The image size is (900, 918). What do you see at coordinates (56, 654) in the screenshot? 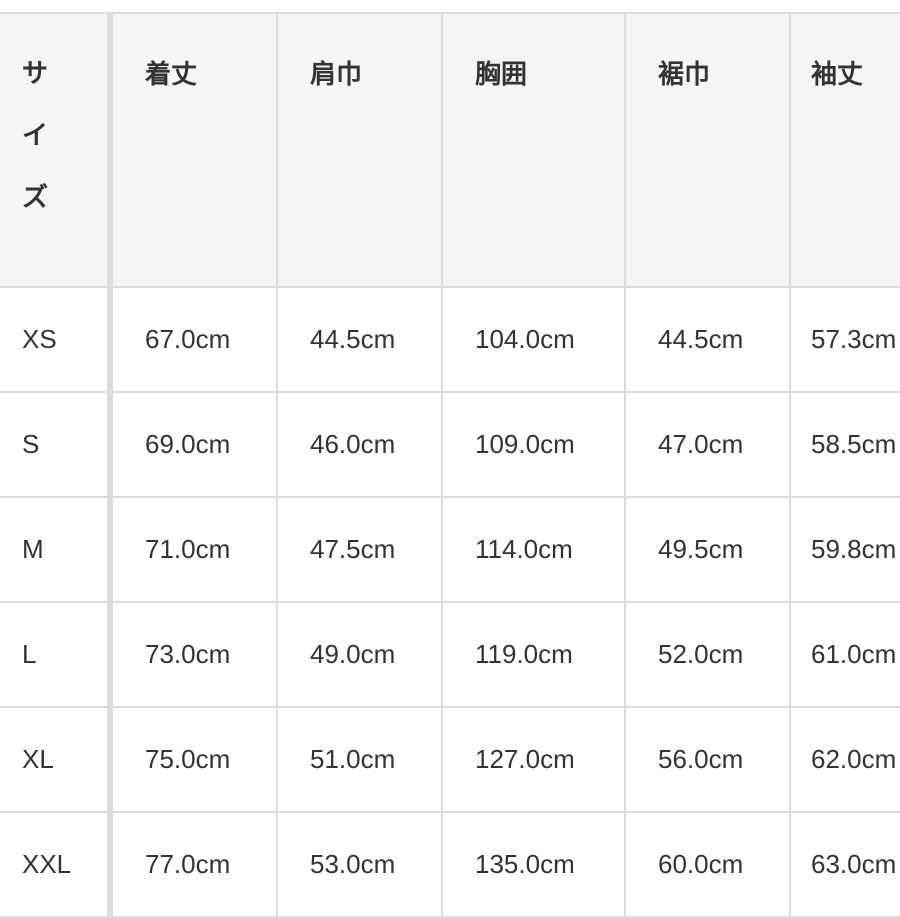
I see `size-cell: L` at bounding box center [56, 654].